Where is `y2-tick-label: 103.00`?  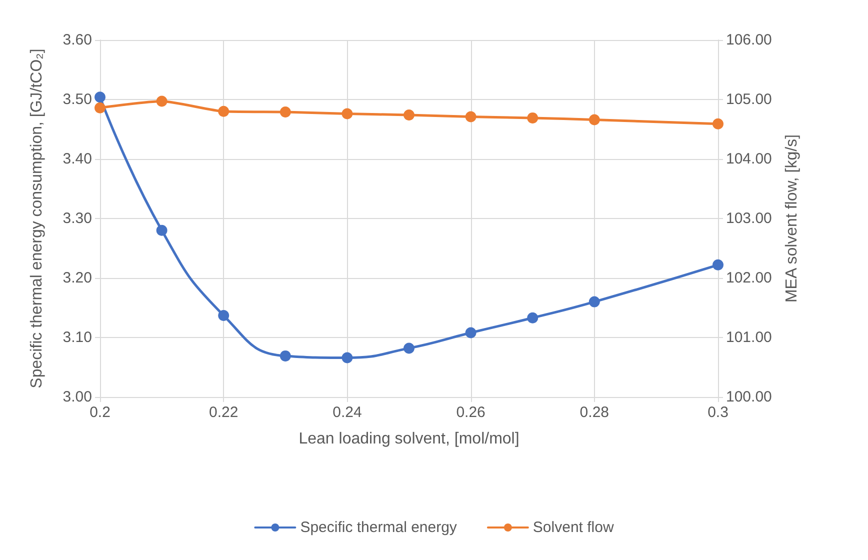
y2-tick-label: 103.00 is located at coordinates (749, 218).